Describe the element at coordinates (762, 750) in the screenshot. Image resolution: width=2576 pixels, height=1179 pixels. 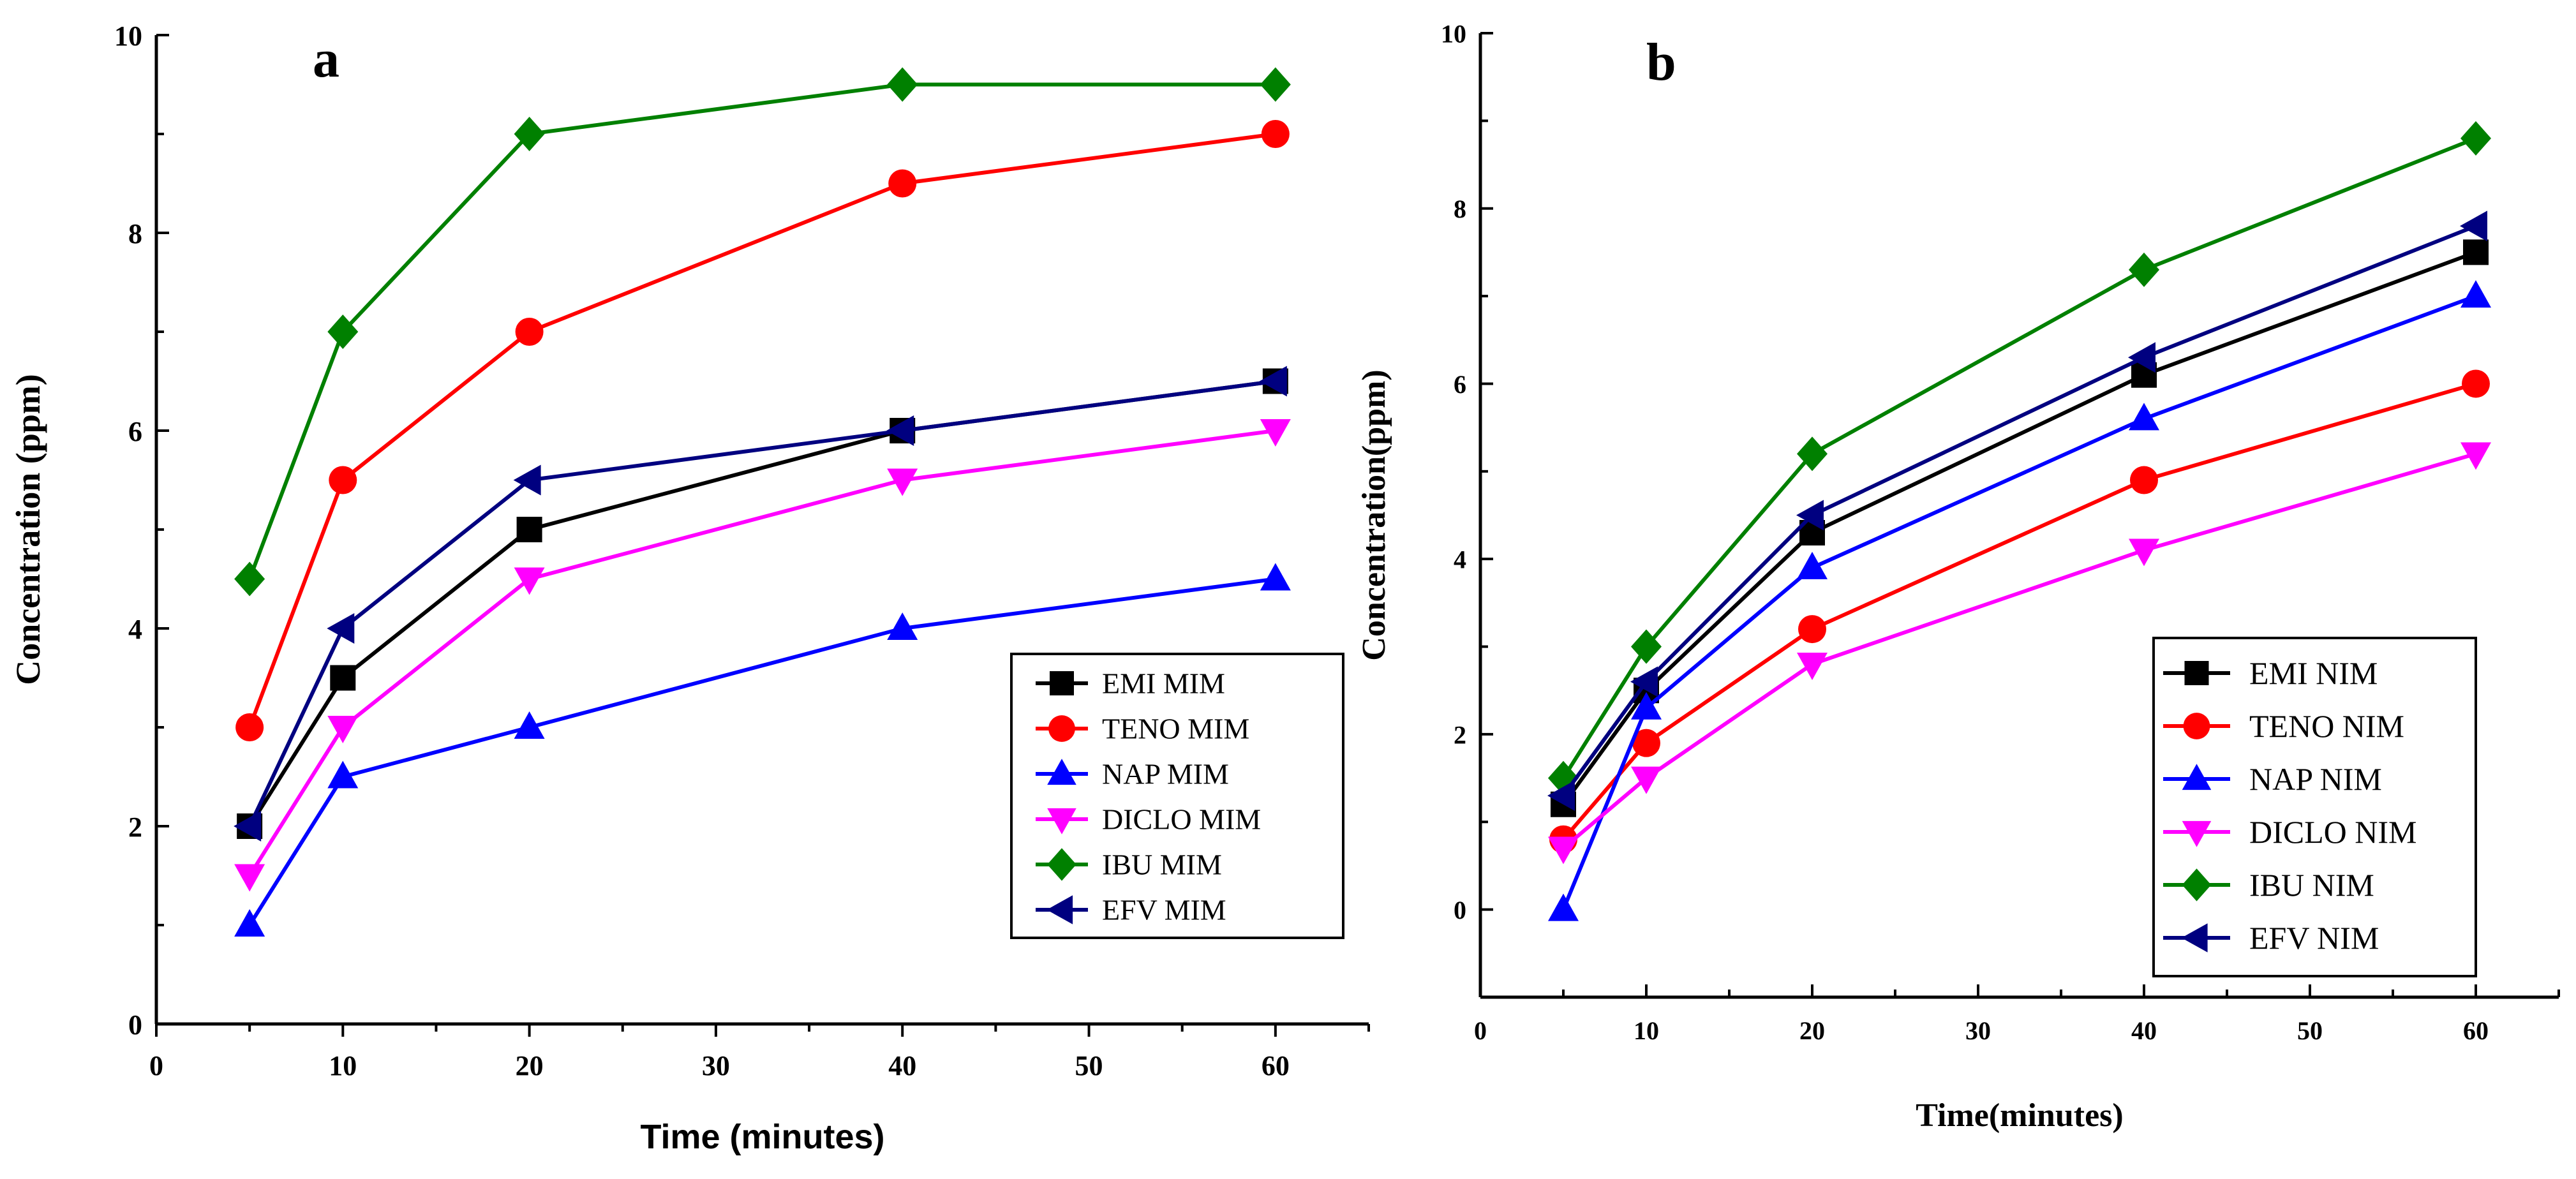
I see `series-nap-mim` at that location.